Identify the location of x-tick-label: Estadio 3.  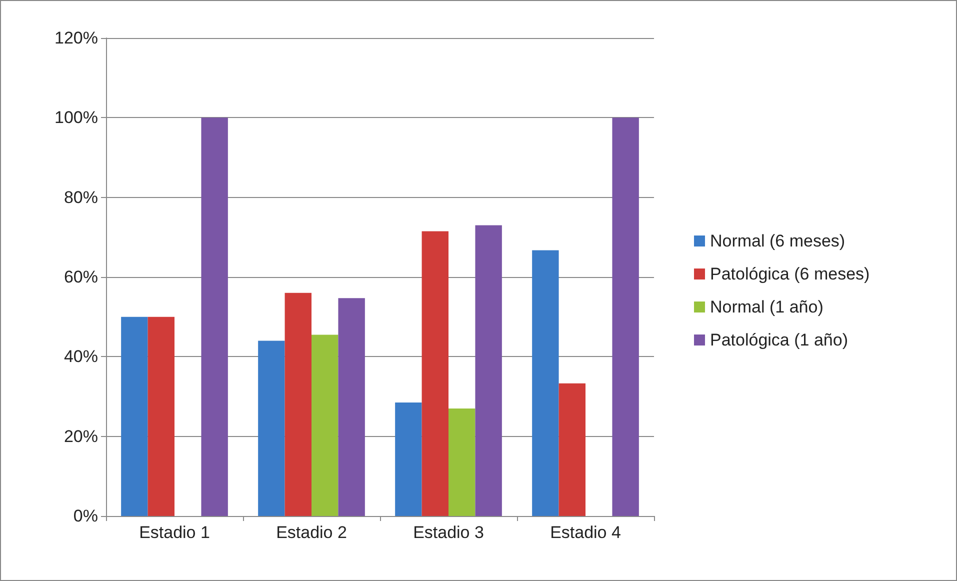
(448, 532).